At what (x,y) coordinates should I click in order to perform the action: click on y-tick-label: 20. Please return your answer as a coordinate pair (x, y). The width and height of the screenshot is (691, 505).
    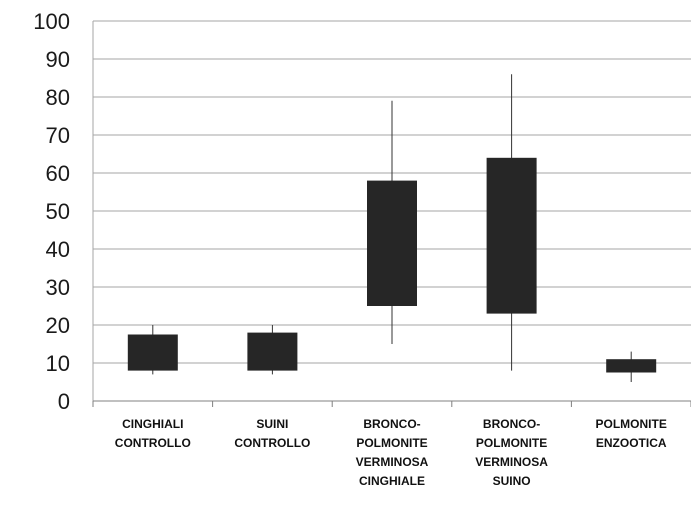
    Looking at the image, I should click on (58, 325).